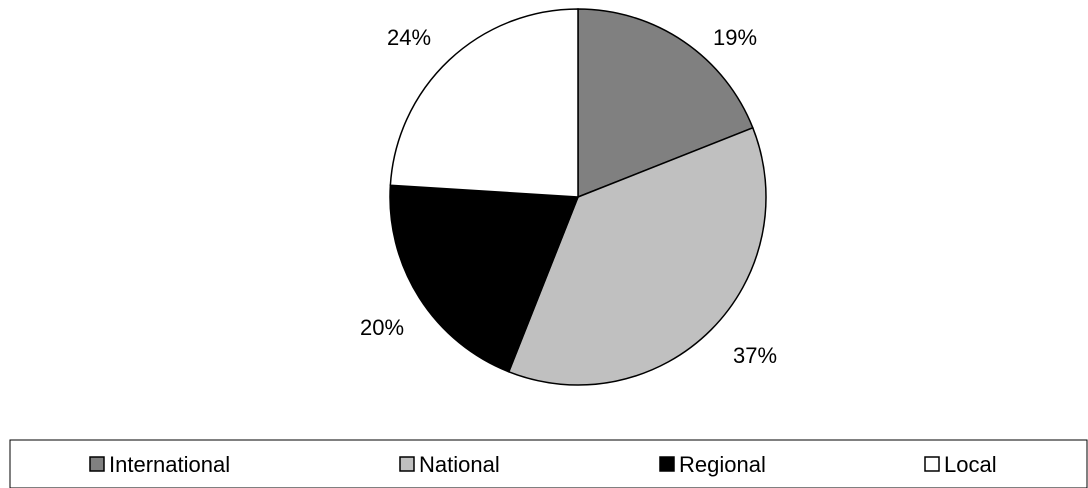  What do you see at coordinates (970, 464) in the screenshot?
I see `legend-label-local: Local` at bounding box center [970, 464].